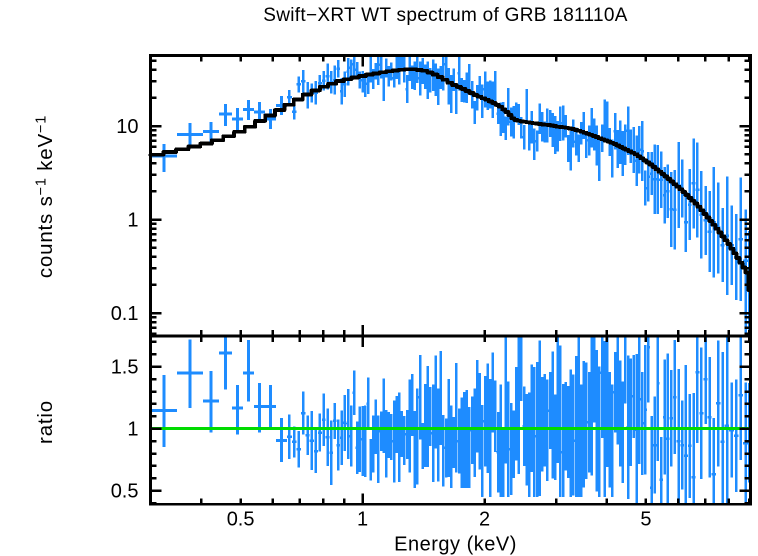 The height and width of the screenshot is (556, 758). I want to click on svg-text: 10, so click(127, 127).